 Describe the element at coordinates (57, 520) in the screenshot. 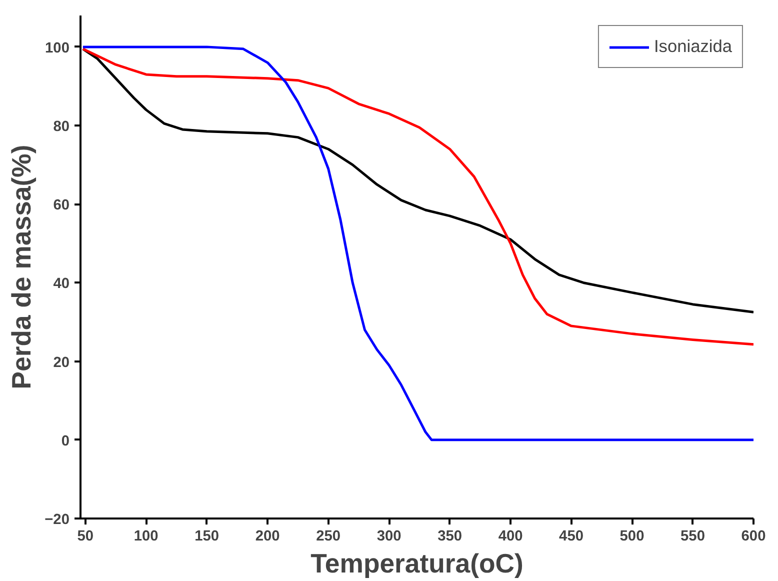

I see `y-tick-label: −20` at that location.